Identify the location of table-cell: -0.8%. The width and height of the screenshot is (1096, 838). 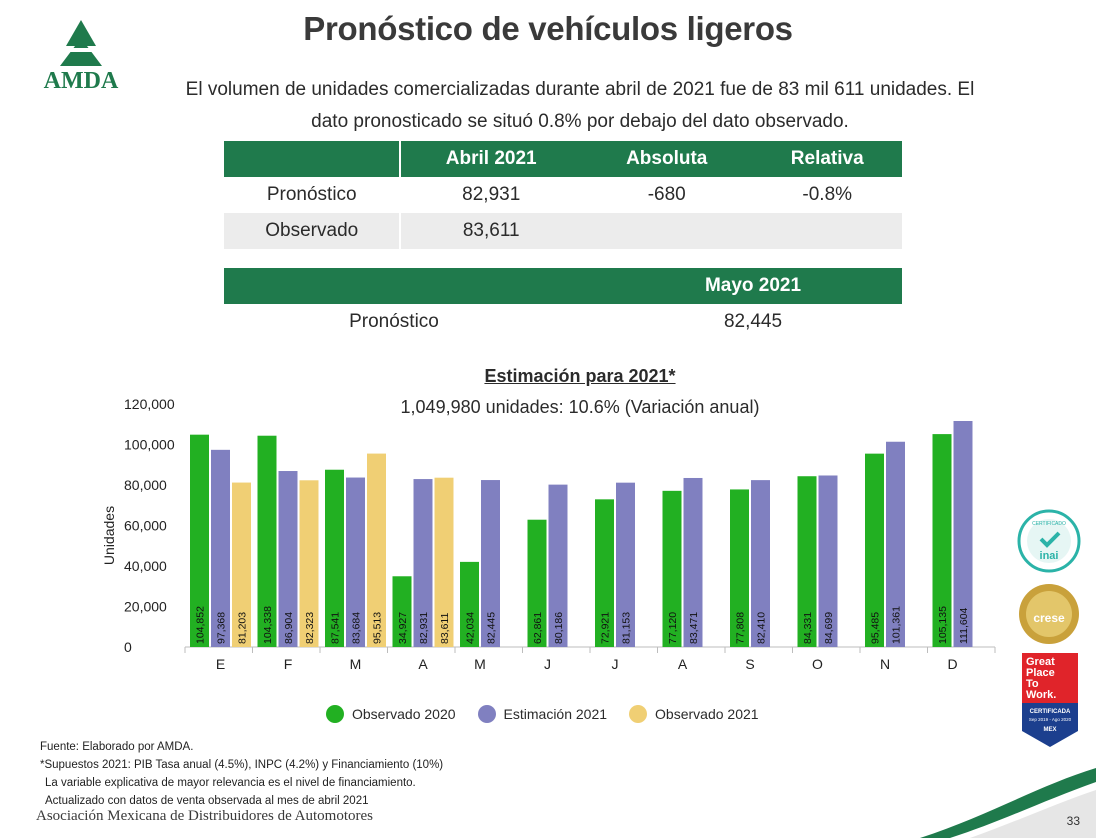
(827, 194).